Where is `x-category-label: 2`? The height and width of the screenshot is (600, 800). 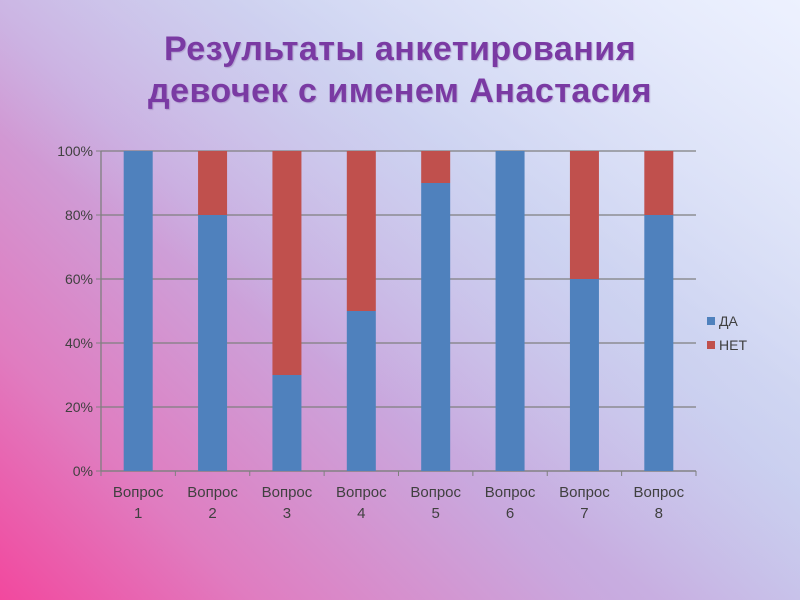 x-category-label: 2 is located at coordinates (212, 513).